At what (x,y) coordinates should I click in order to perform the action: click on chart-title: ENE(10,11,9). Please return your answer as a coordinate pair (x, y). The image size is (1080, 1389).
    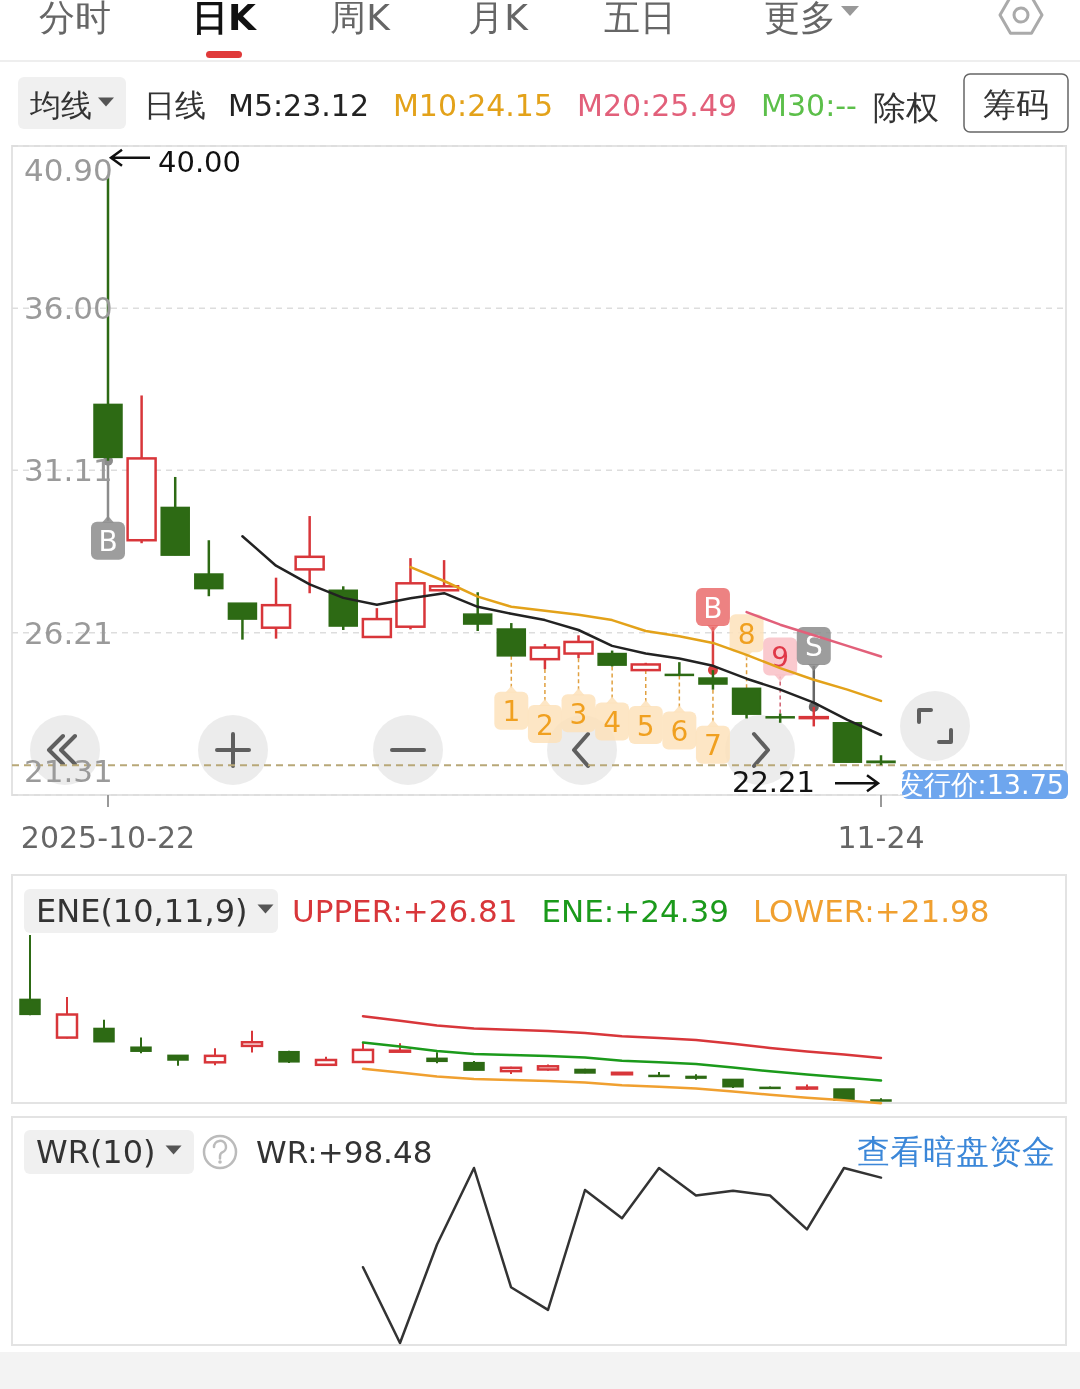
    Looking at the image, I should click on (142, 911).